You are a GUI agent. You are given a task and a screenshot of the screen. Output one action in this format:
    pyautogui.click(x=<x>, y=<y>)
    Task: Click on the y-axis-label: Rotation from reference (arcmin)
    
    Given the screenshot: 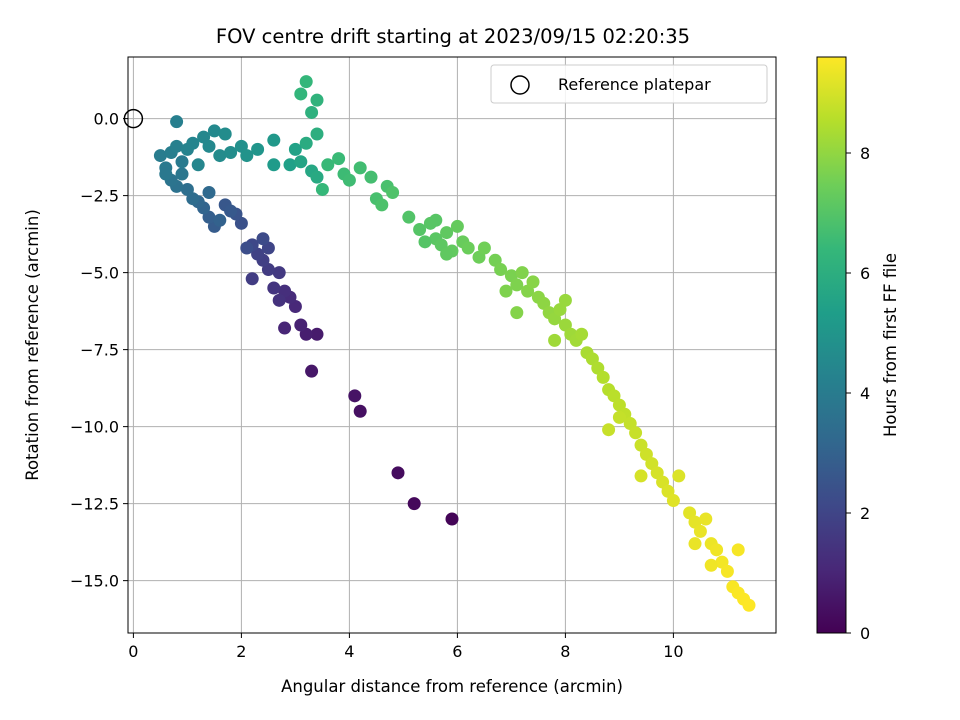 What is the action you would take?
    pyautogui.click(x=32, y=345)
    